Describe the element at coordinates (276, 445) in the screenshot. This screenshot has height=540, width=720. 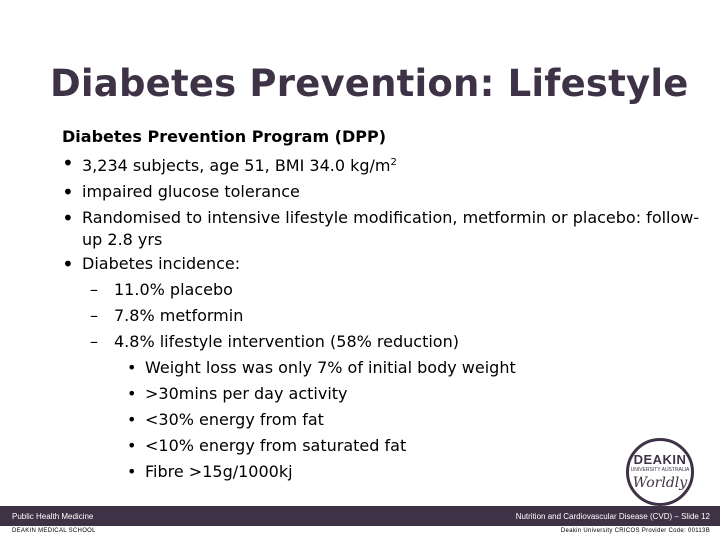
I see `detail-text: <10% energy from saturated fat` at that location.